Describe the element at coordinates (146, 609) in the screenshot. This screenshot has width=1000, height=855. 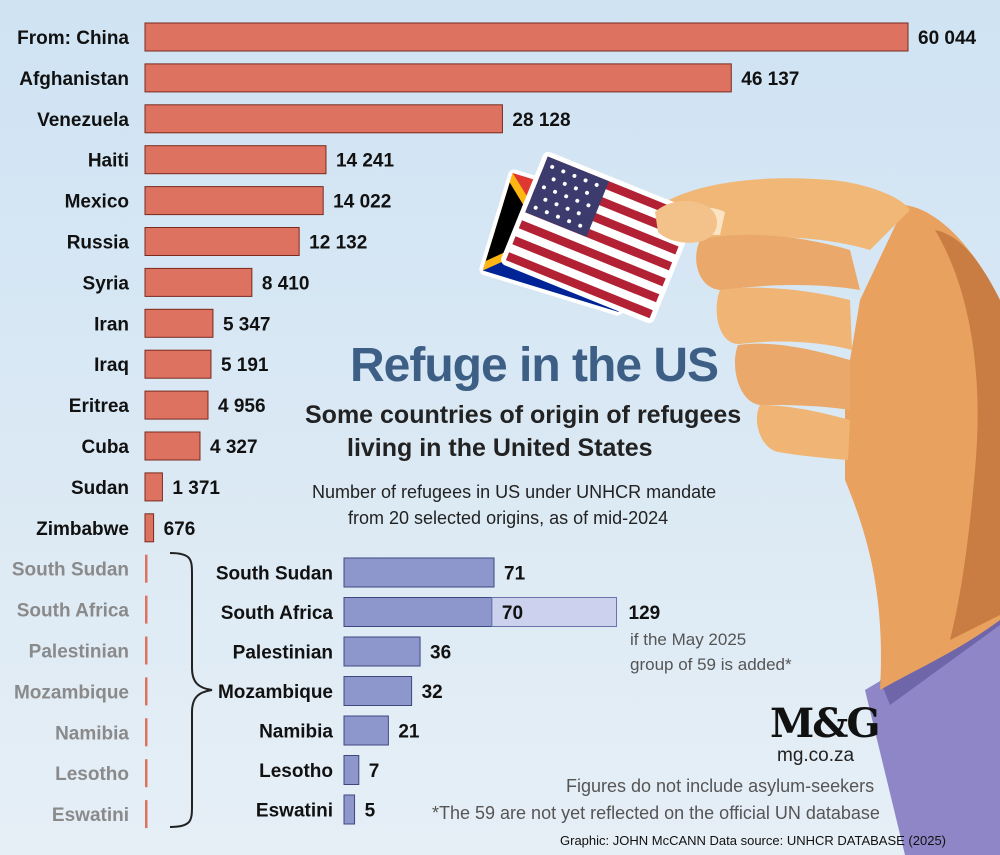
I see `bar-south-africa` at that location.